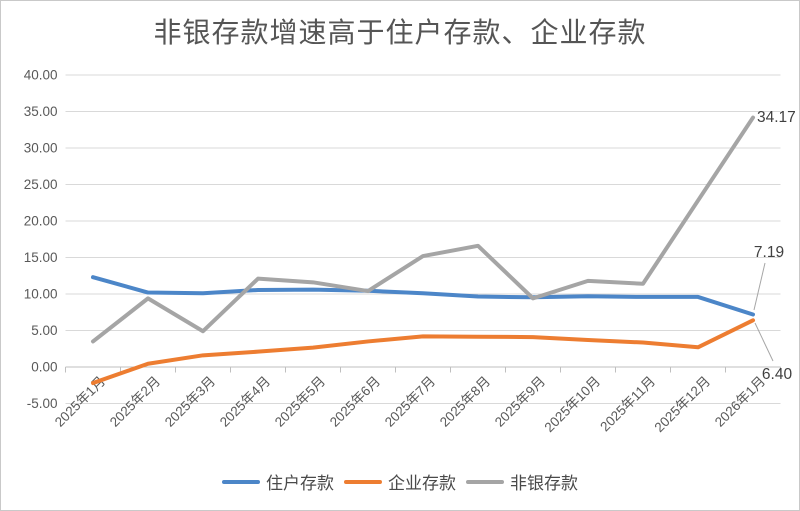  What do you see at coordinates (422, 483) in the screenshot?
I see `legend-label: 企业存款` at bounding box center [422, 483].